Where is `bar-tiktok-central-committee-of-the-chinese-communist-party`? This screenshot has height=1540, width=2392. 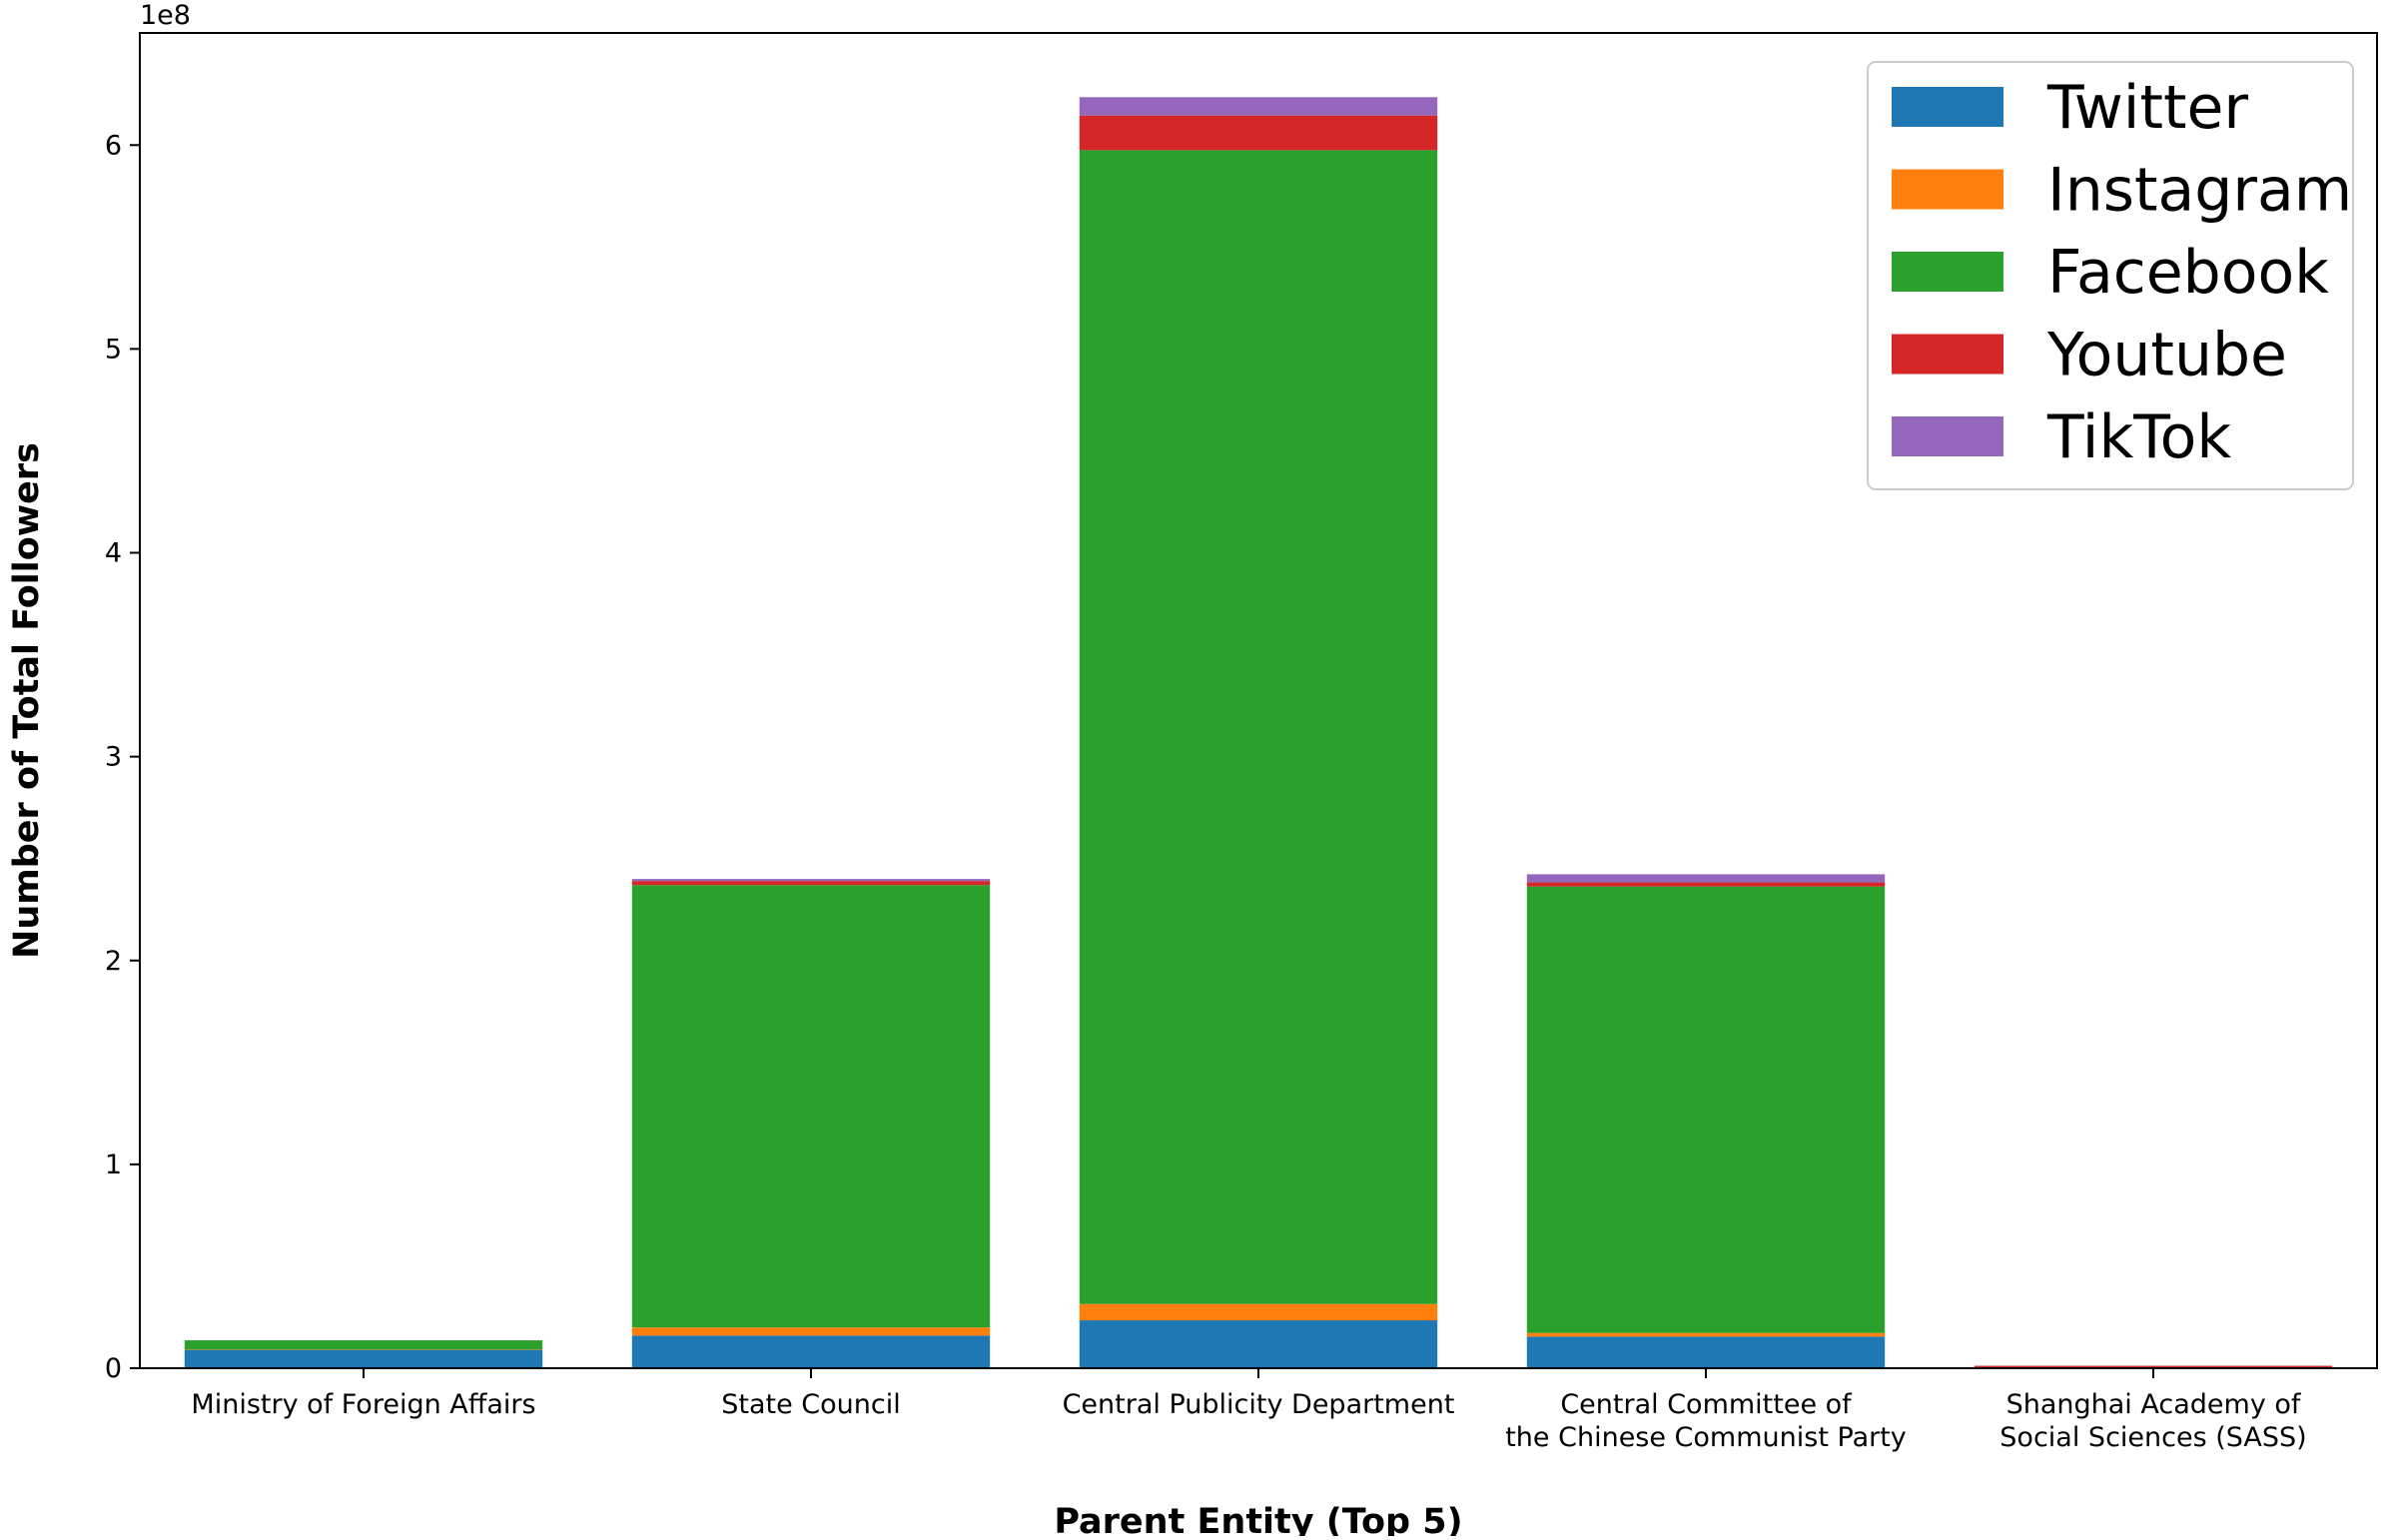 bar-tiktok-central-committee-of-the-chinese-communist-party is located at coordinates (1706, 879).